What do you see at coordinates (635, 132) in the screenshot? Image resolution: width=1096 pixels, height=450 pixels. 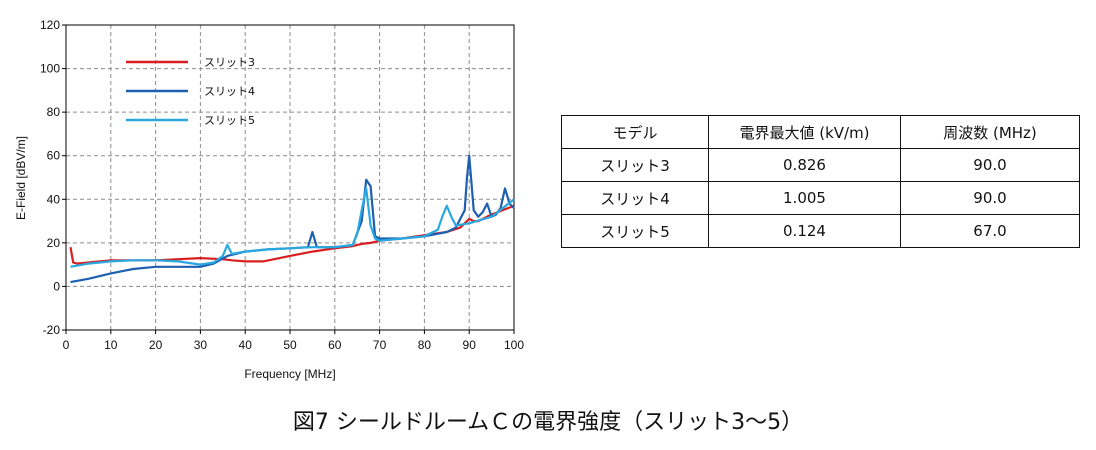 I see `column-header-model: モデル` at bounding box center [635, 132].